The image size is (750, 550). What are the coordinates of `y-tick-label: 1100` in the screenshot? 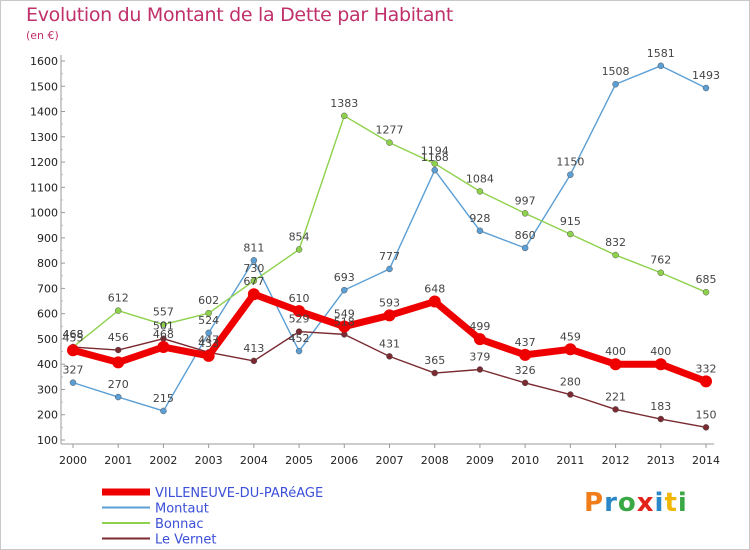 It's located at (44, 187).